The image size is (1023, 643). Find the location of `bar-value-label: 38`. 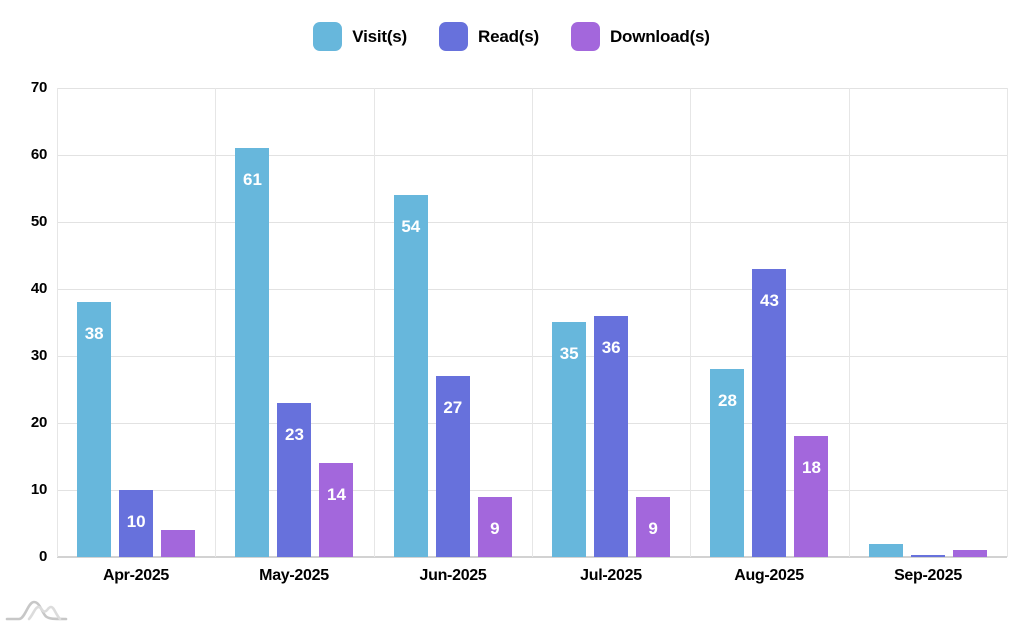

bar-value-label: 38 is located at coordinates (94, 333).